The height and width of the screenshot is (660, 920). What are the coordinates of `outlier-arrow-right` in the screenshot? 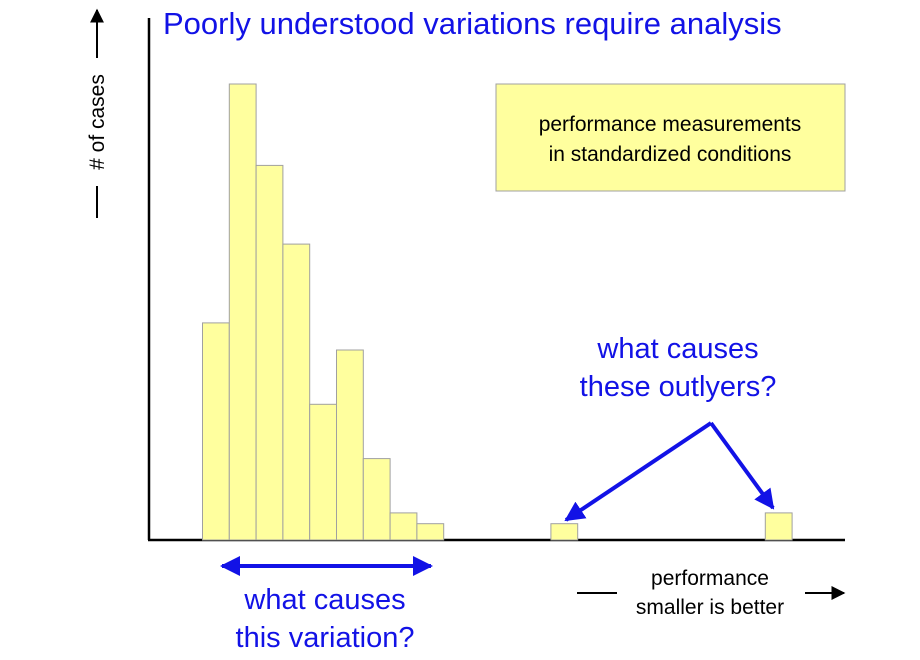 It's located at (742, 465).